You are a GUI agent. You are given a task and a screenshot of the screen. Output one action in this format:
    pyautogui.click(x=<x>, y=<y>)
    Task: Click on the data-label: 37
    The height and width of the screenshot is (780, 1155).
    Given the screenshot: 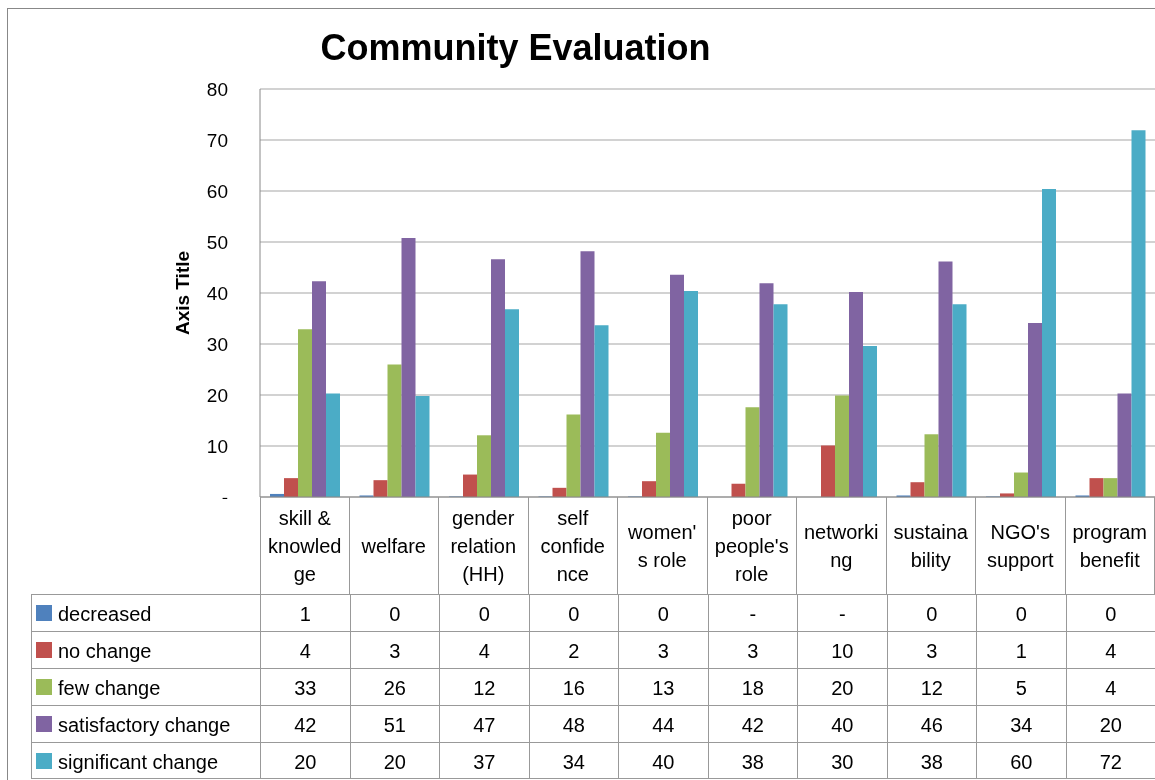 What is the action you would take?
    pyautogui.click(x=484, y=763)
    